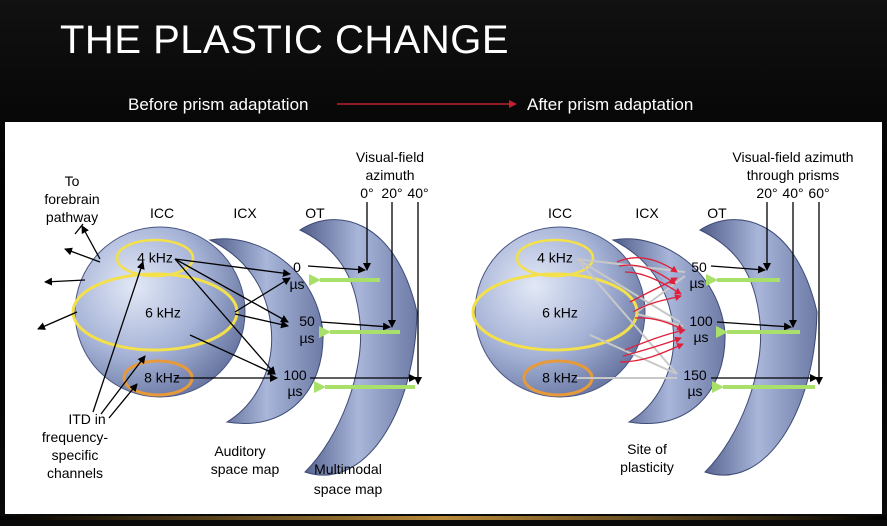  I want to click on right-ot-label: OT, so click(717, 213).